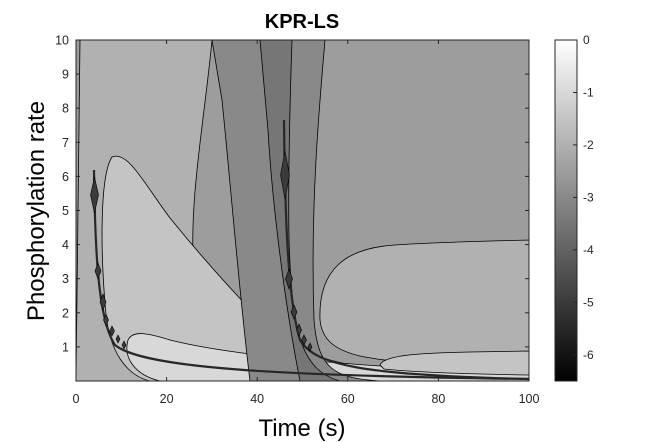  What do you see at coordinates (529, 399) in the screenshot?
I see `x-tick-label: 100` at bounding box center [529, 399].